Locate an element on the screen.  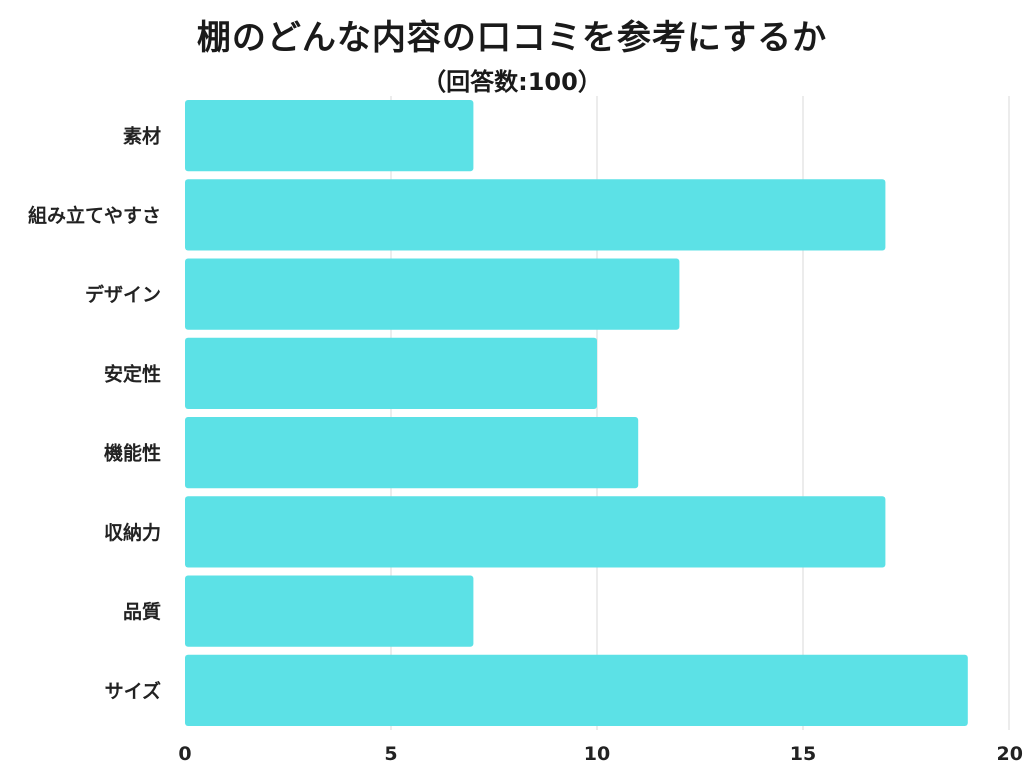
category-label: 安定性 is located at coordinates (132, 373).